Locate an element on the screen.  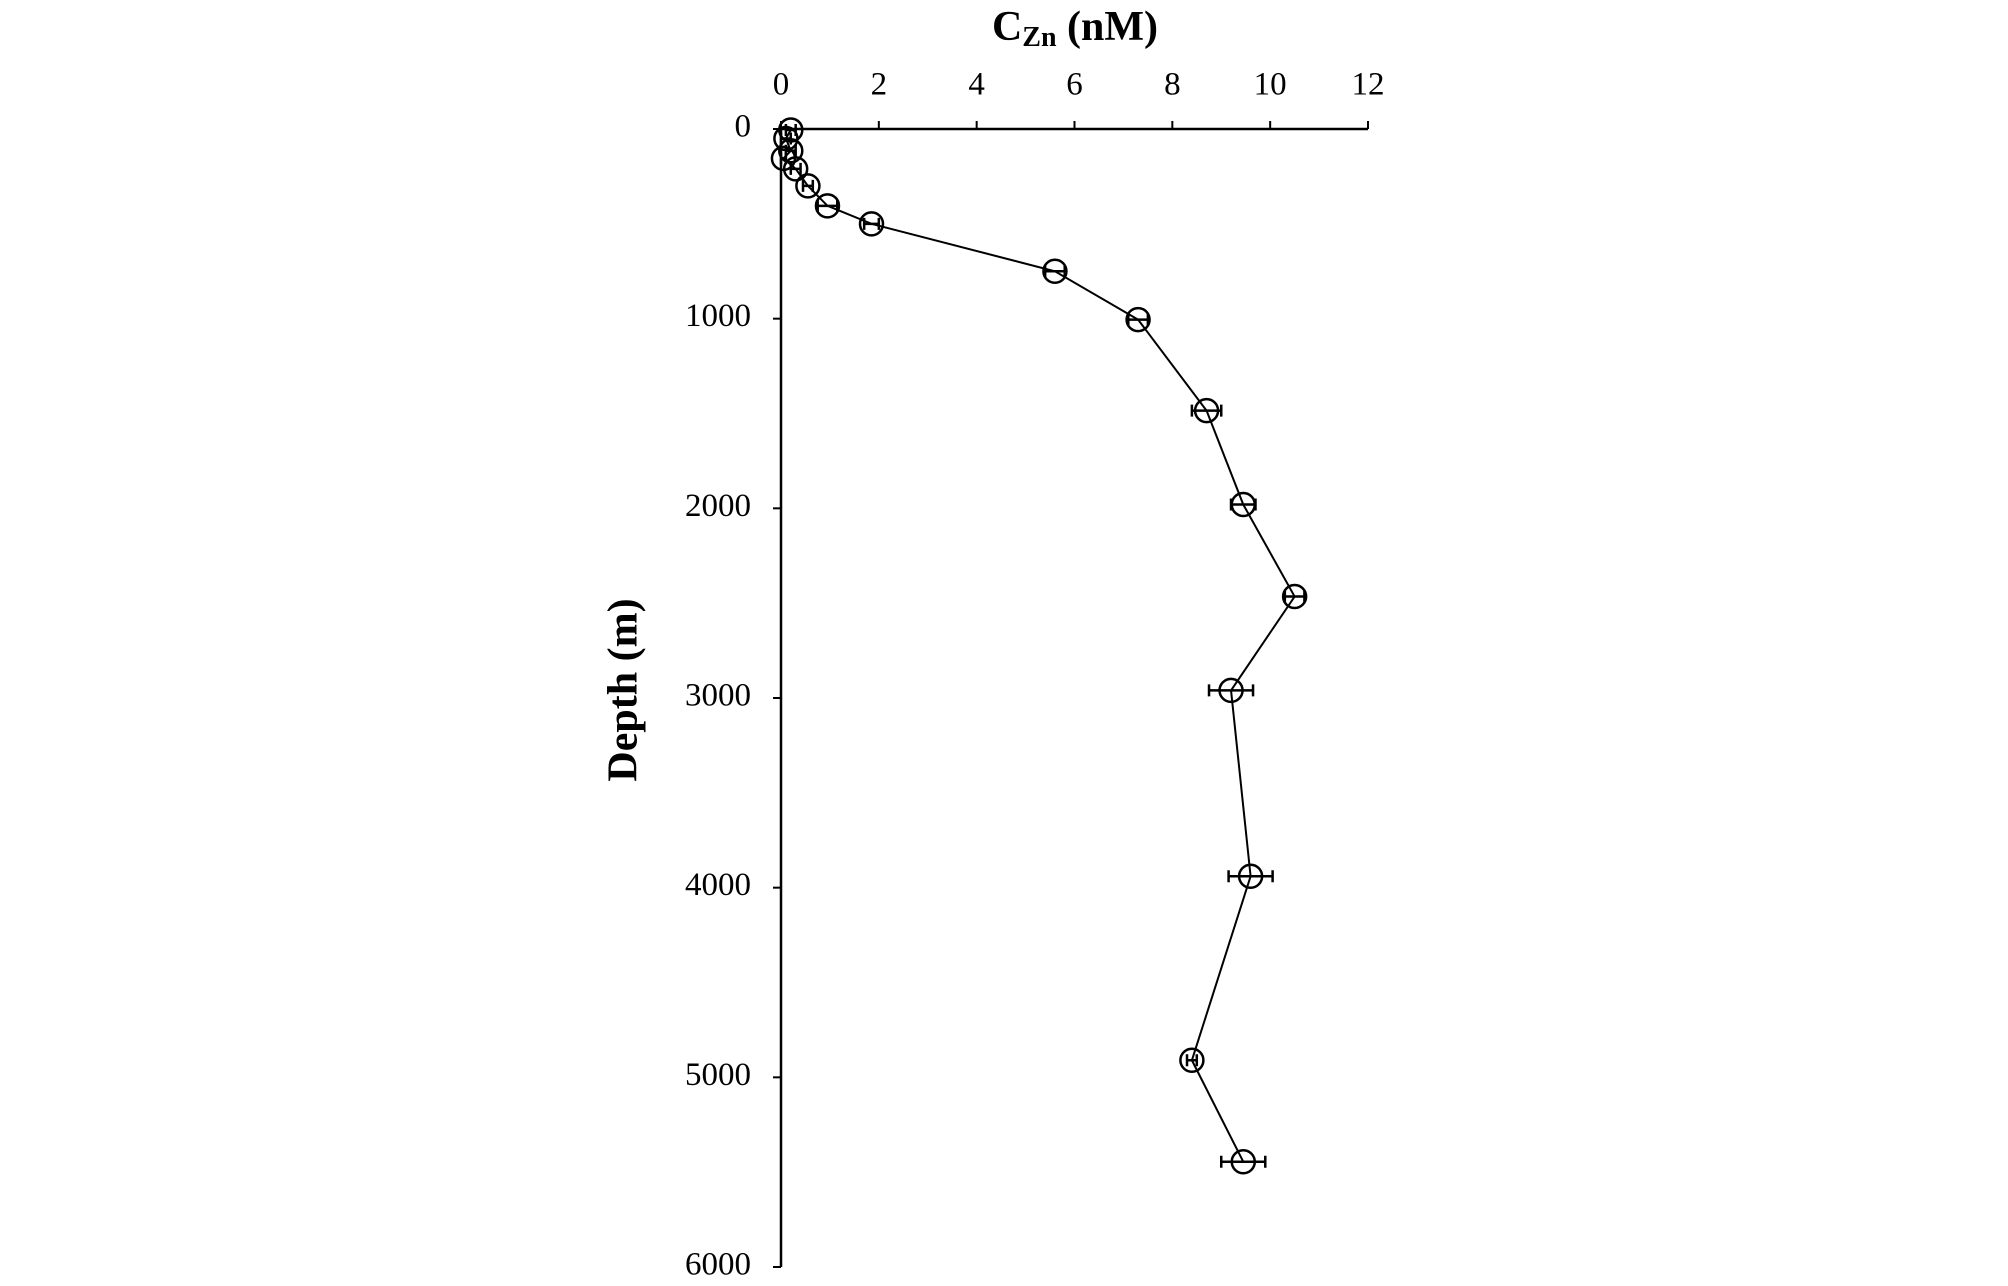
x-tick-label: 6 is located at coordinates (1074, 85).